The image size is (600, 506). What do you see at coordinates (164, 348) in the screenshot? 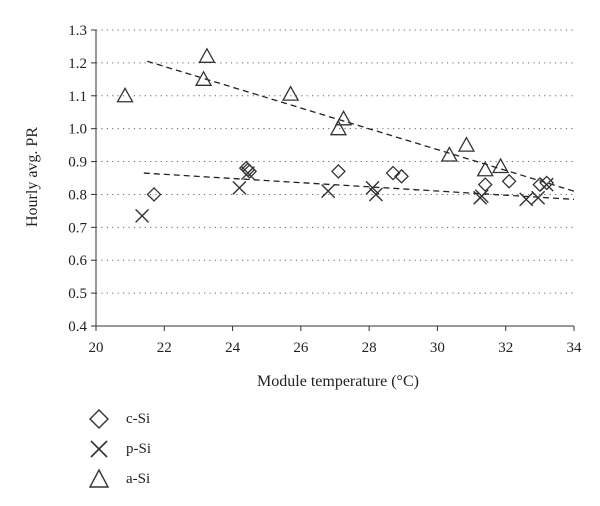
I see `x-tick-label: 22` at bounding box center [164, 348].